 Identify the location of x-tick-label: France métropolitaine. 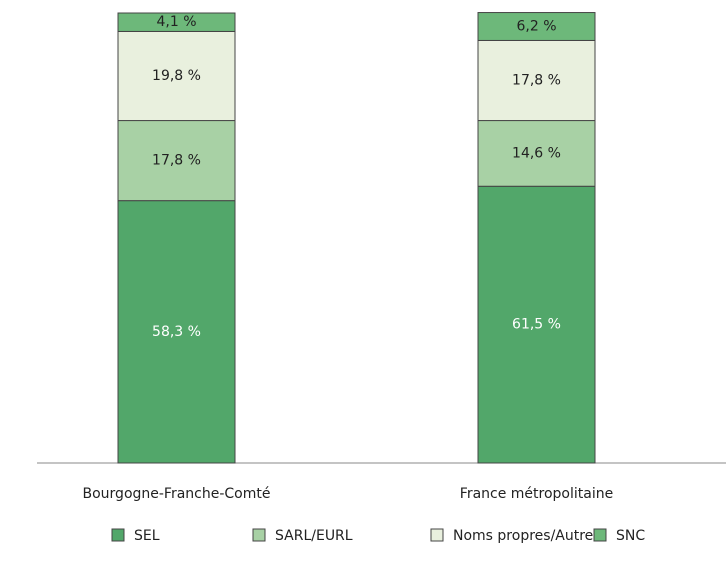
(536, 494).